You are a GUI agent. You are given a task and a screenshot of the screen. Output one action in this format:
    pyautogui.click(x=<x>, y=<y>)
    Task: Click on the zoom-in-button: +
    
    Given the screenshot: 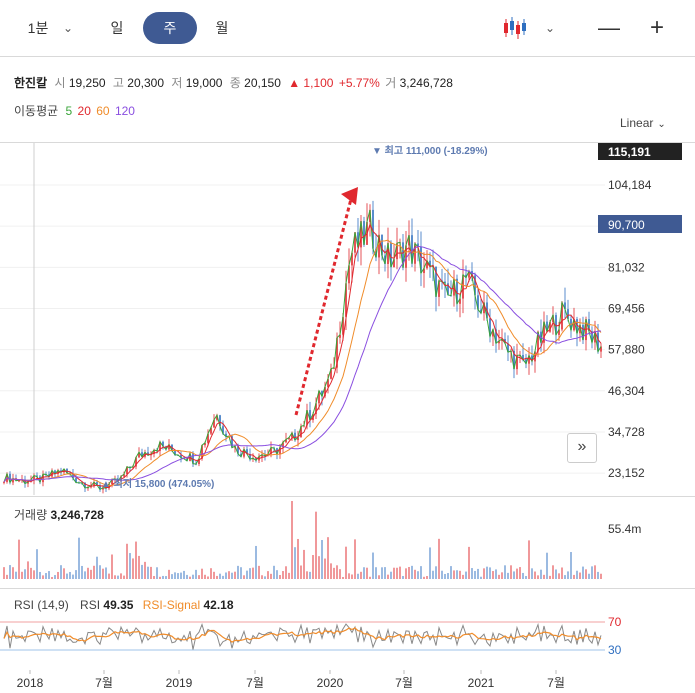 What is the action you would take?
    pyautogui.click(x=656, y=27)
    